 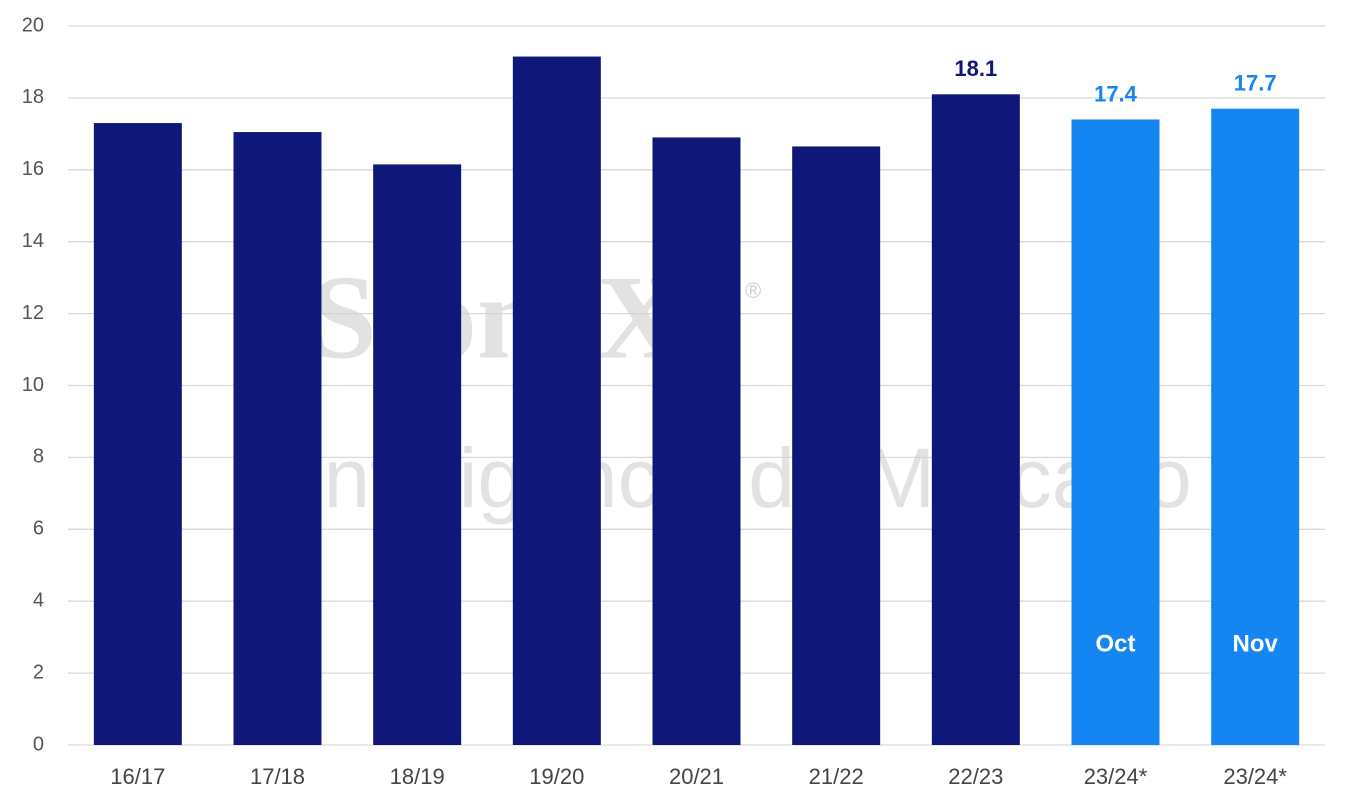 I want to click on y-tick-label: 10, so click(x=33, y=385).